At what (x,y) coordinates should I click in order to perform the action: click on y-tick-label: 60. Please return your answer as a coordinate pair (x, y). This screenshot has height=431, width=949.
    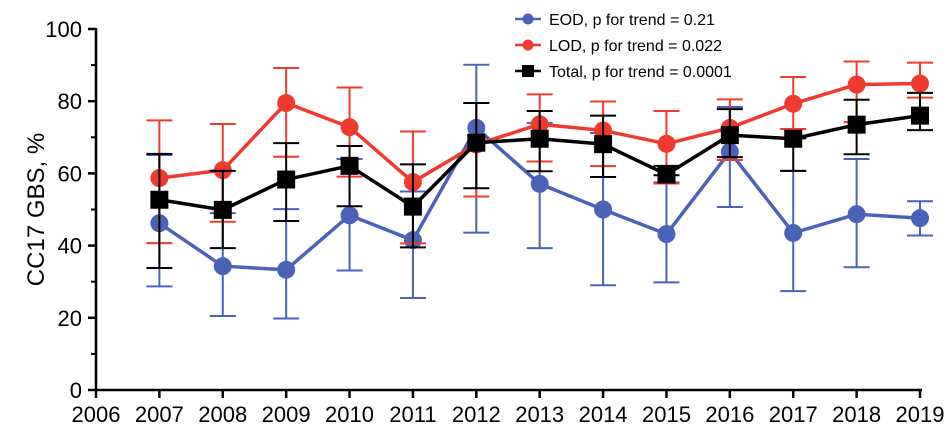
    Looking at the image, I should click on (70, 173).